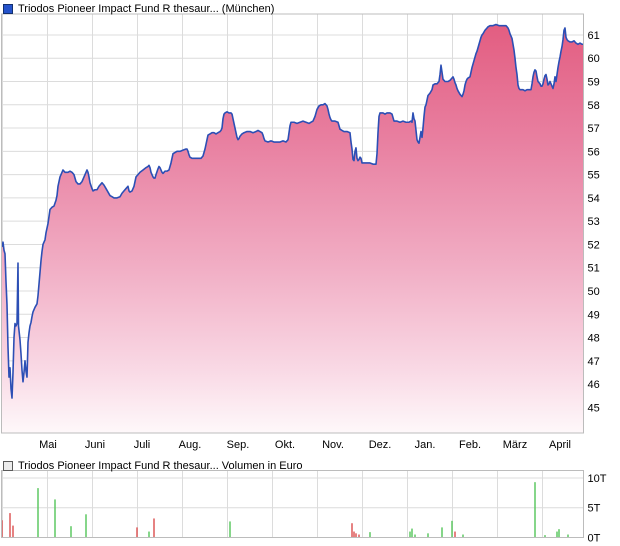 Image resolution: width=620 pixels, height=546 pixels. I want to click on price-y-tick-label: 55, so click(594, 176).